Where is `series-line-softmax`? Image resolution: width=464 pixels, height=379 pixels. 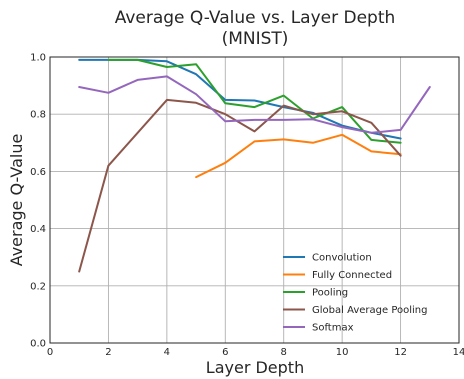 series-line-softmax is located at coordinates (254, 104).